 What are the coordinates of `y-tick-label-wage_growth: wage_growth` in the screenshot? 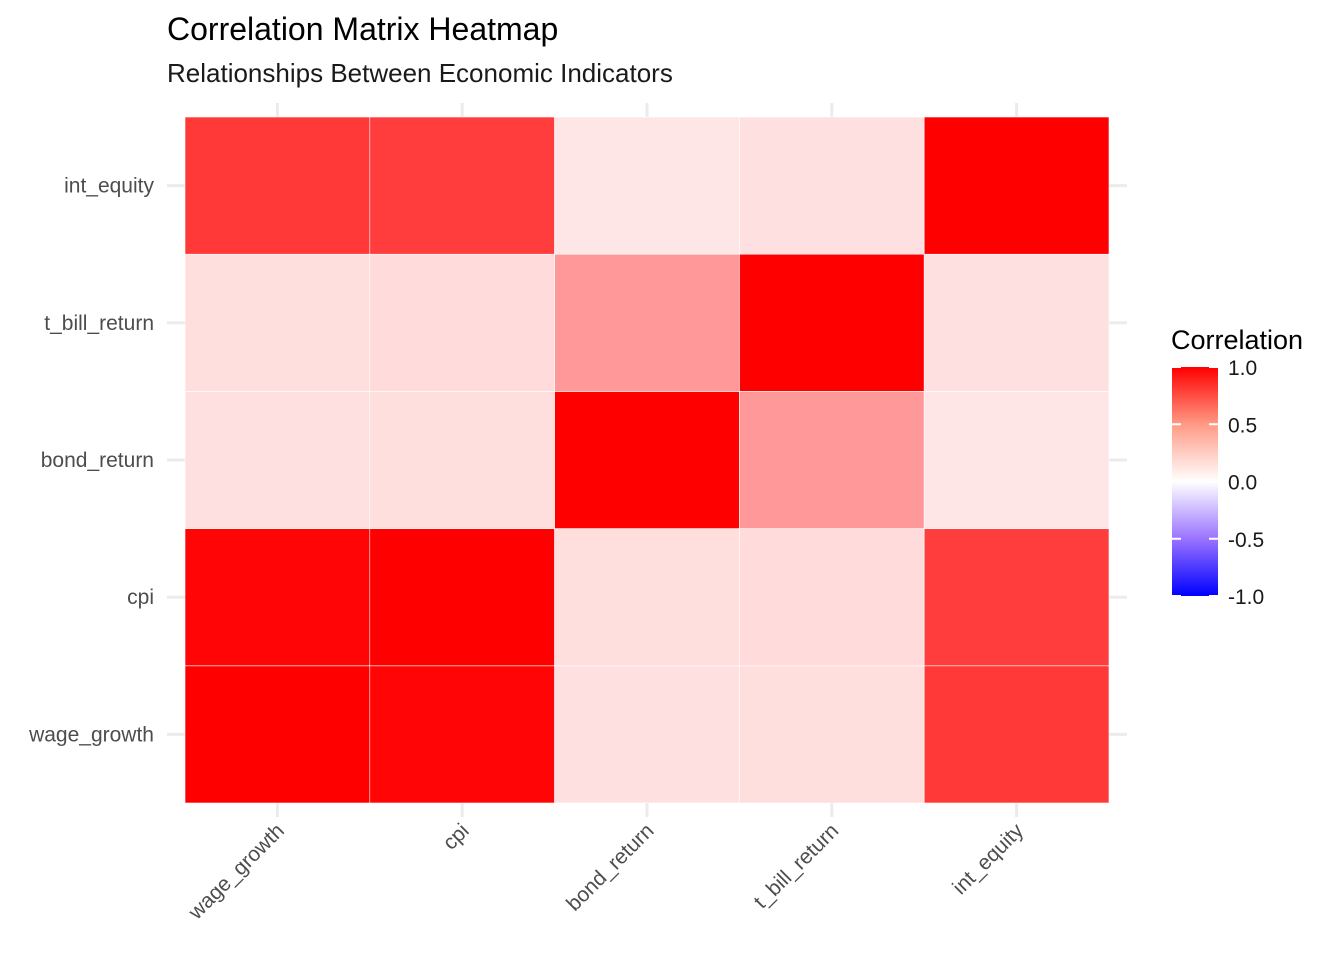 It's located at (91, 734).